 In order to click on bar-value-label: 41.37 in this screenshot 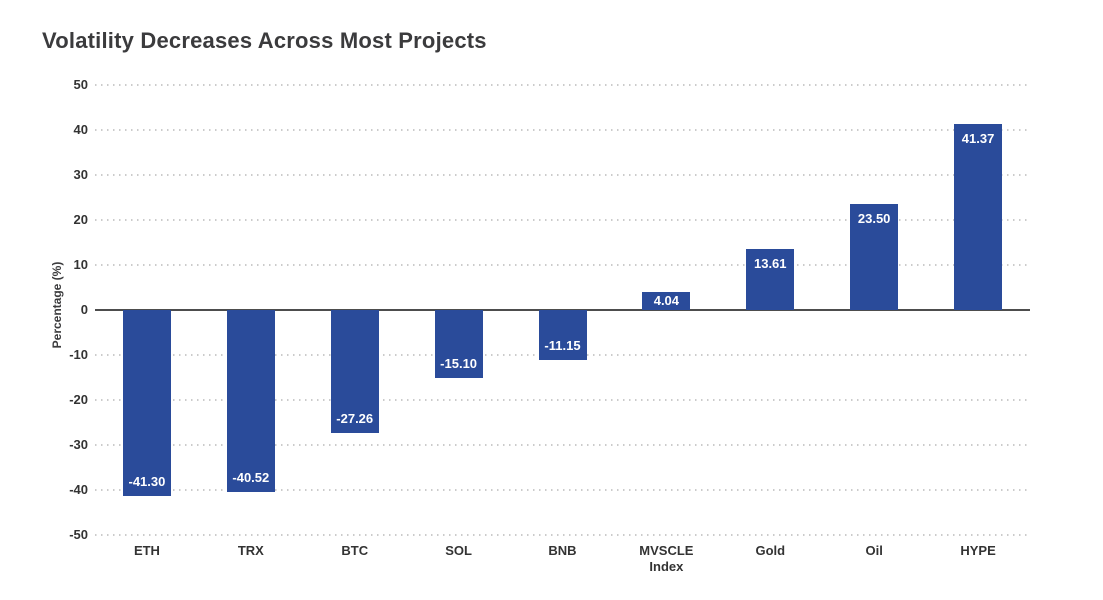, I will do `click(978, 138)`.